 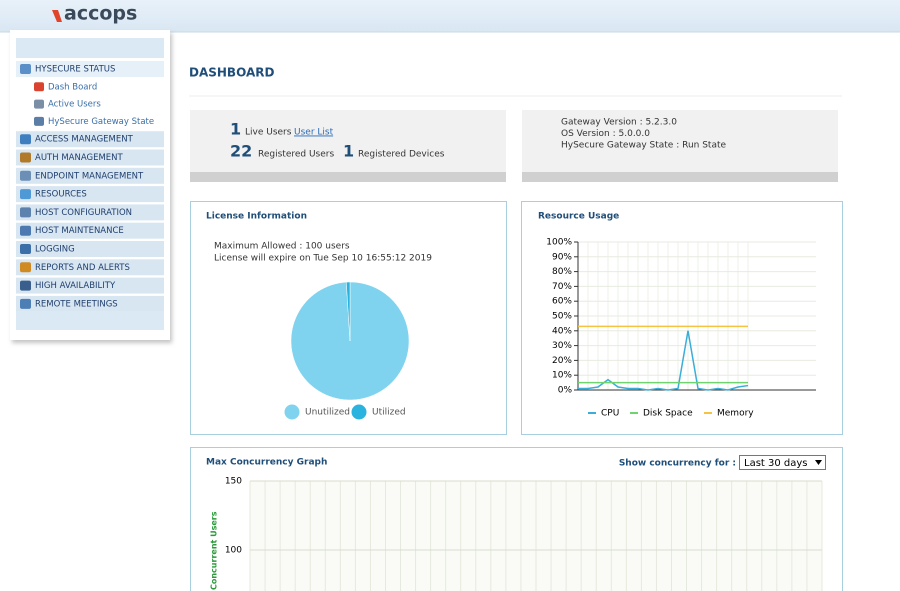 I want to click on legend-label: Disk Space, so click(x=668, y=414).